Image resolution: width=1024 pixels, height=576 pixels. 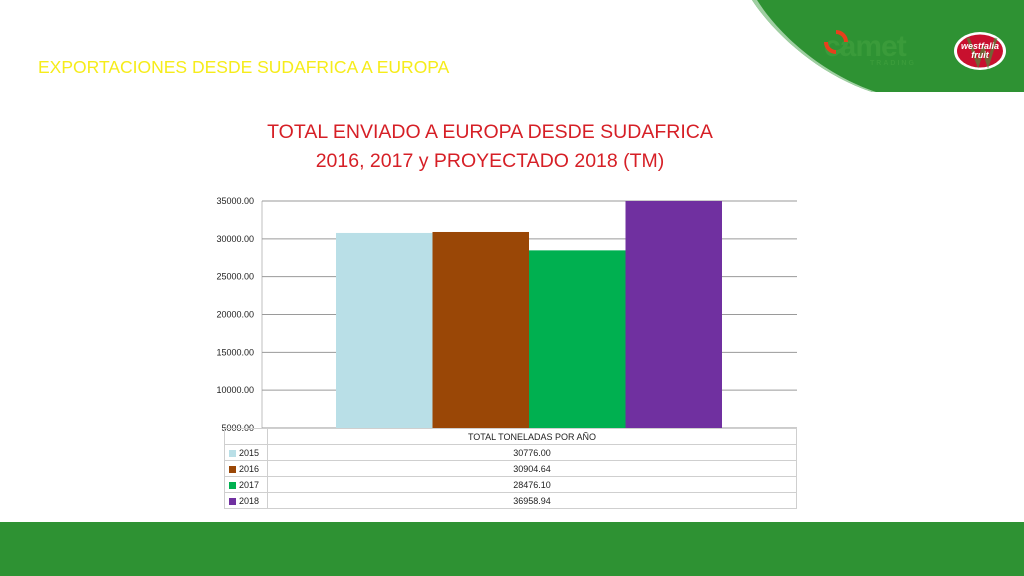 What do you see at coordinates (673, 314) in the screenshot?
I see `bar-2018` at bounding box center [673, 314].